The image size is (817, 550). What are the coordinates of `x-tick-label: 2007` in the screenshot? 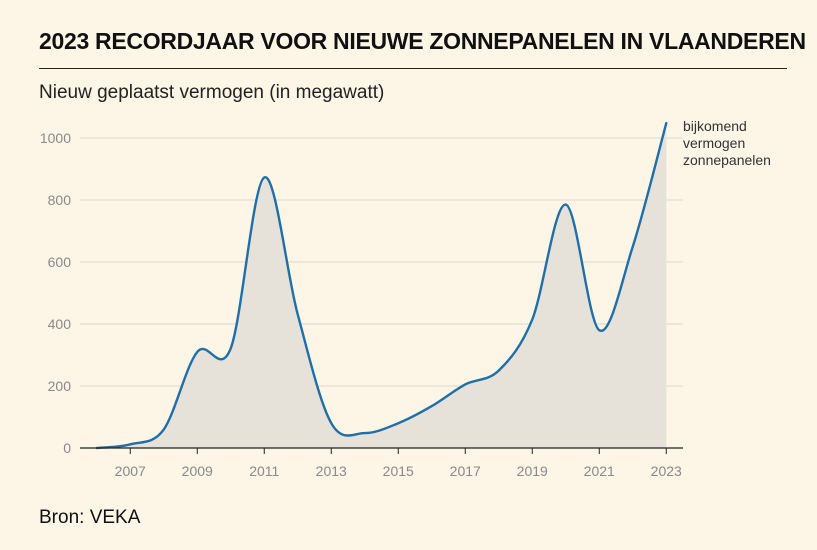 It's located at (130, 471).